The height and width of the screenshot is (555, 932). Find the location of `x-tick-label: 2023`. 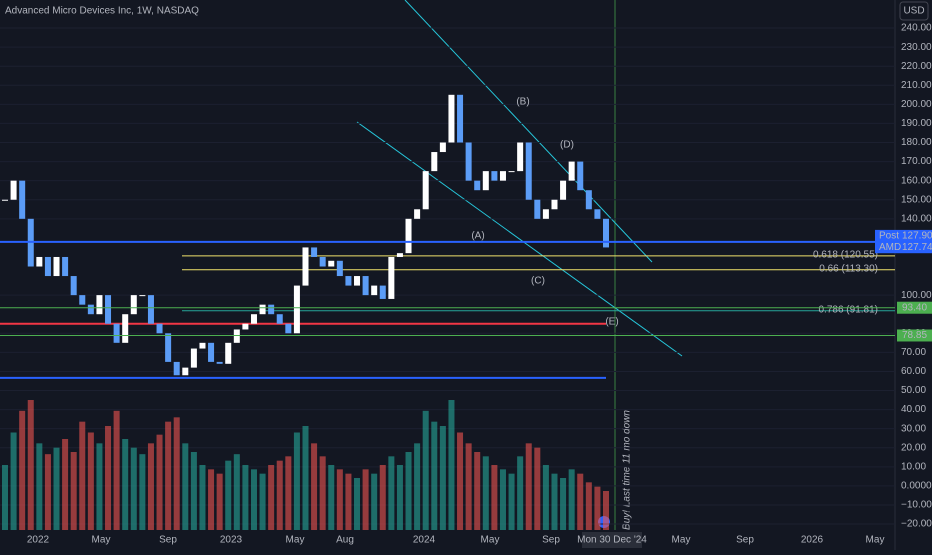

x-tick-label: 2023 is located at coordinates (231, 540).